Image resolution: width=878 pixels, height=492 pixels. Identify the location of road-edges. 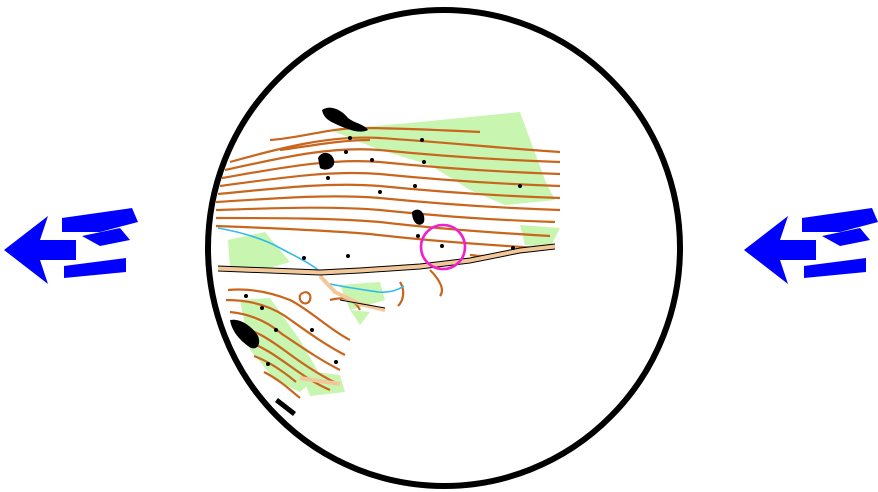
(386, 276).